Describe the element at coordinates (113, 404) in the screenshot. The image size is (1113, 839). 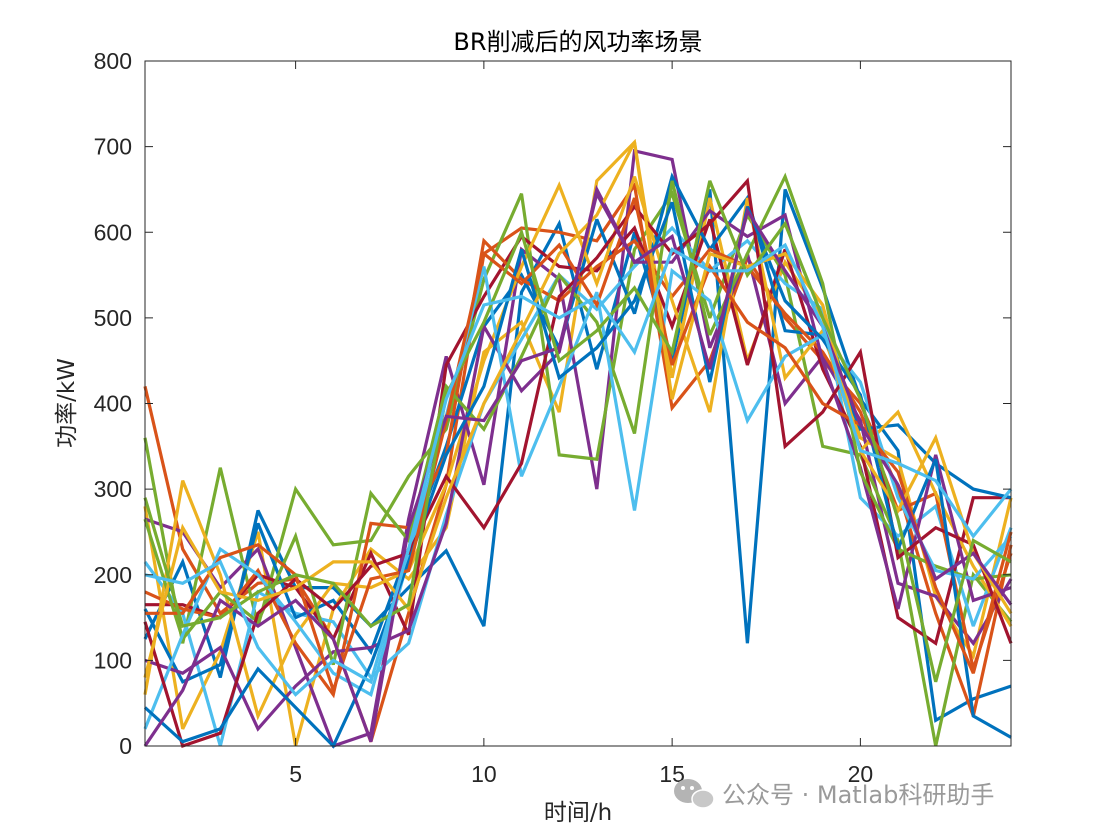
I see `y-tick-label: 400` at that location.